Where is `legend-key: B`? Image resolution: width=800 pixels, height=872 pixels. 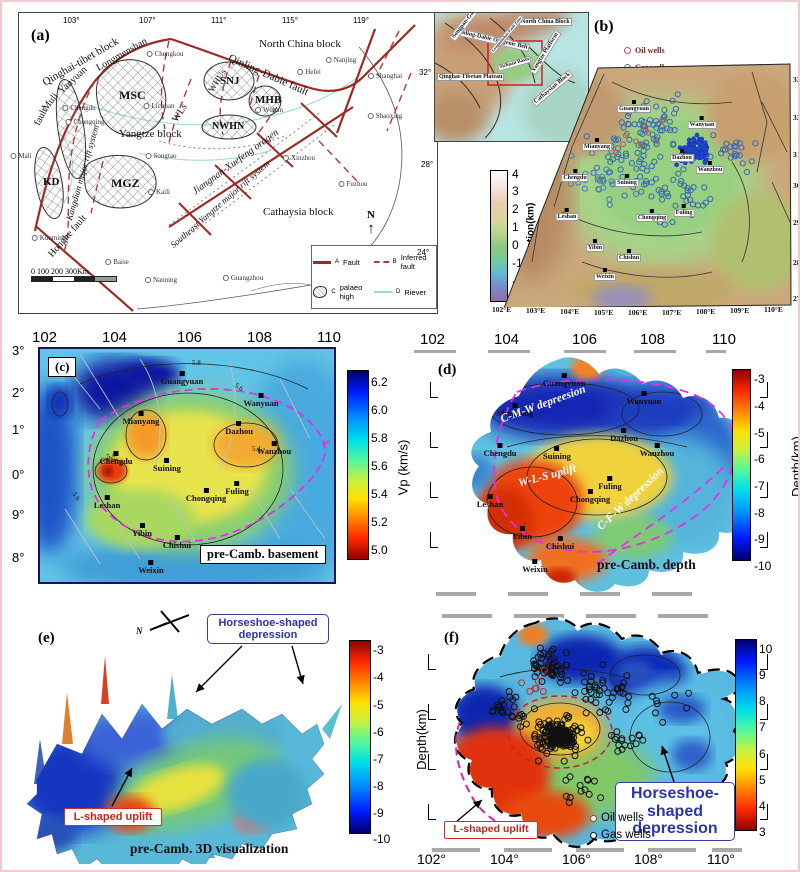
legend-key: B is located at coordinates (394, 262).